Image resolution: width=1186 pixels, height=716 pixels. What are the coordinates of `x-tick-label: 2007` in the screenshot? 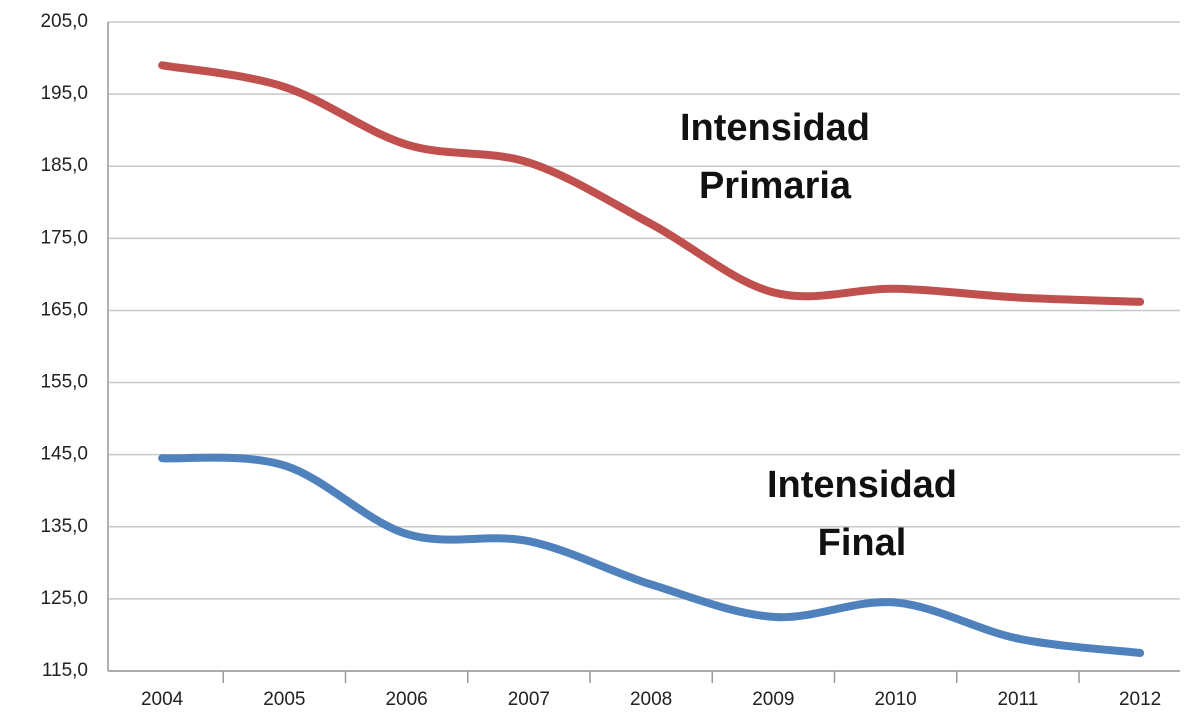 It's located at (529, 699).